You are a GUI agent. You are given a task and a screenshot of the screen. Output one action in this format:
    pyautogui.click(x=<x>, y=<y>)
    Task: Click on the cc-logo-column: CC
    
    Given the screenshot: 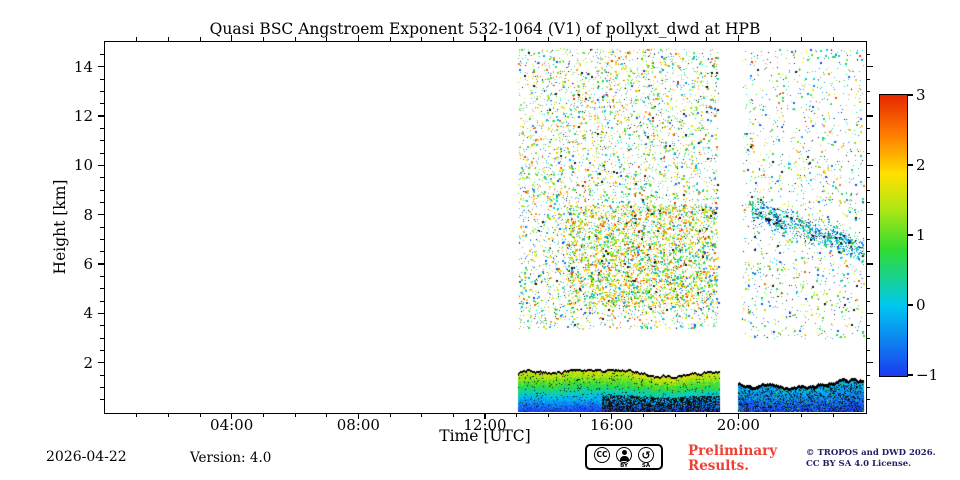 What is the action you would take?
    pyautogui.click(x=602, y=455)
    